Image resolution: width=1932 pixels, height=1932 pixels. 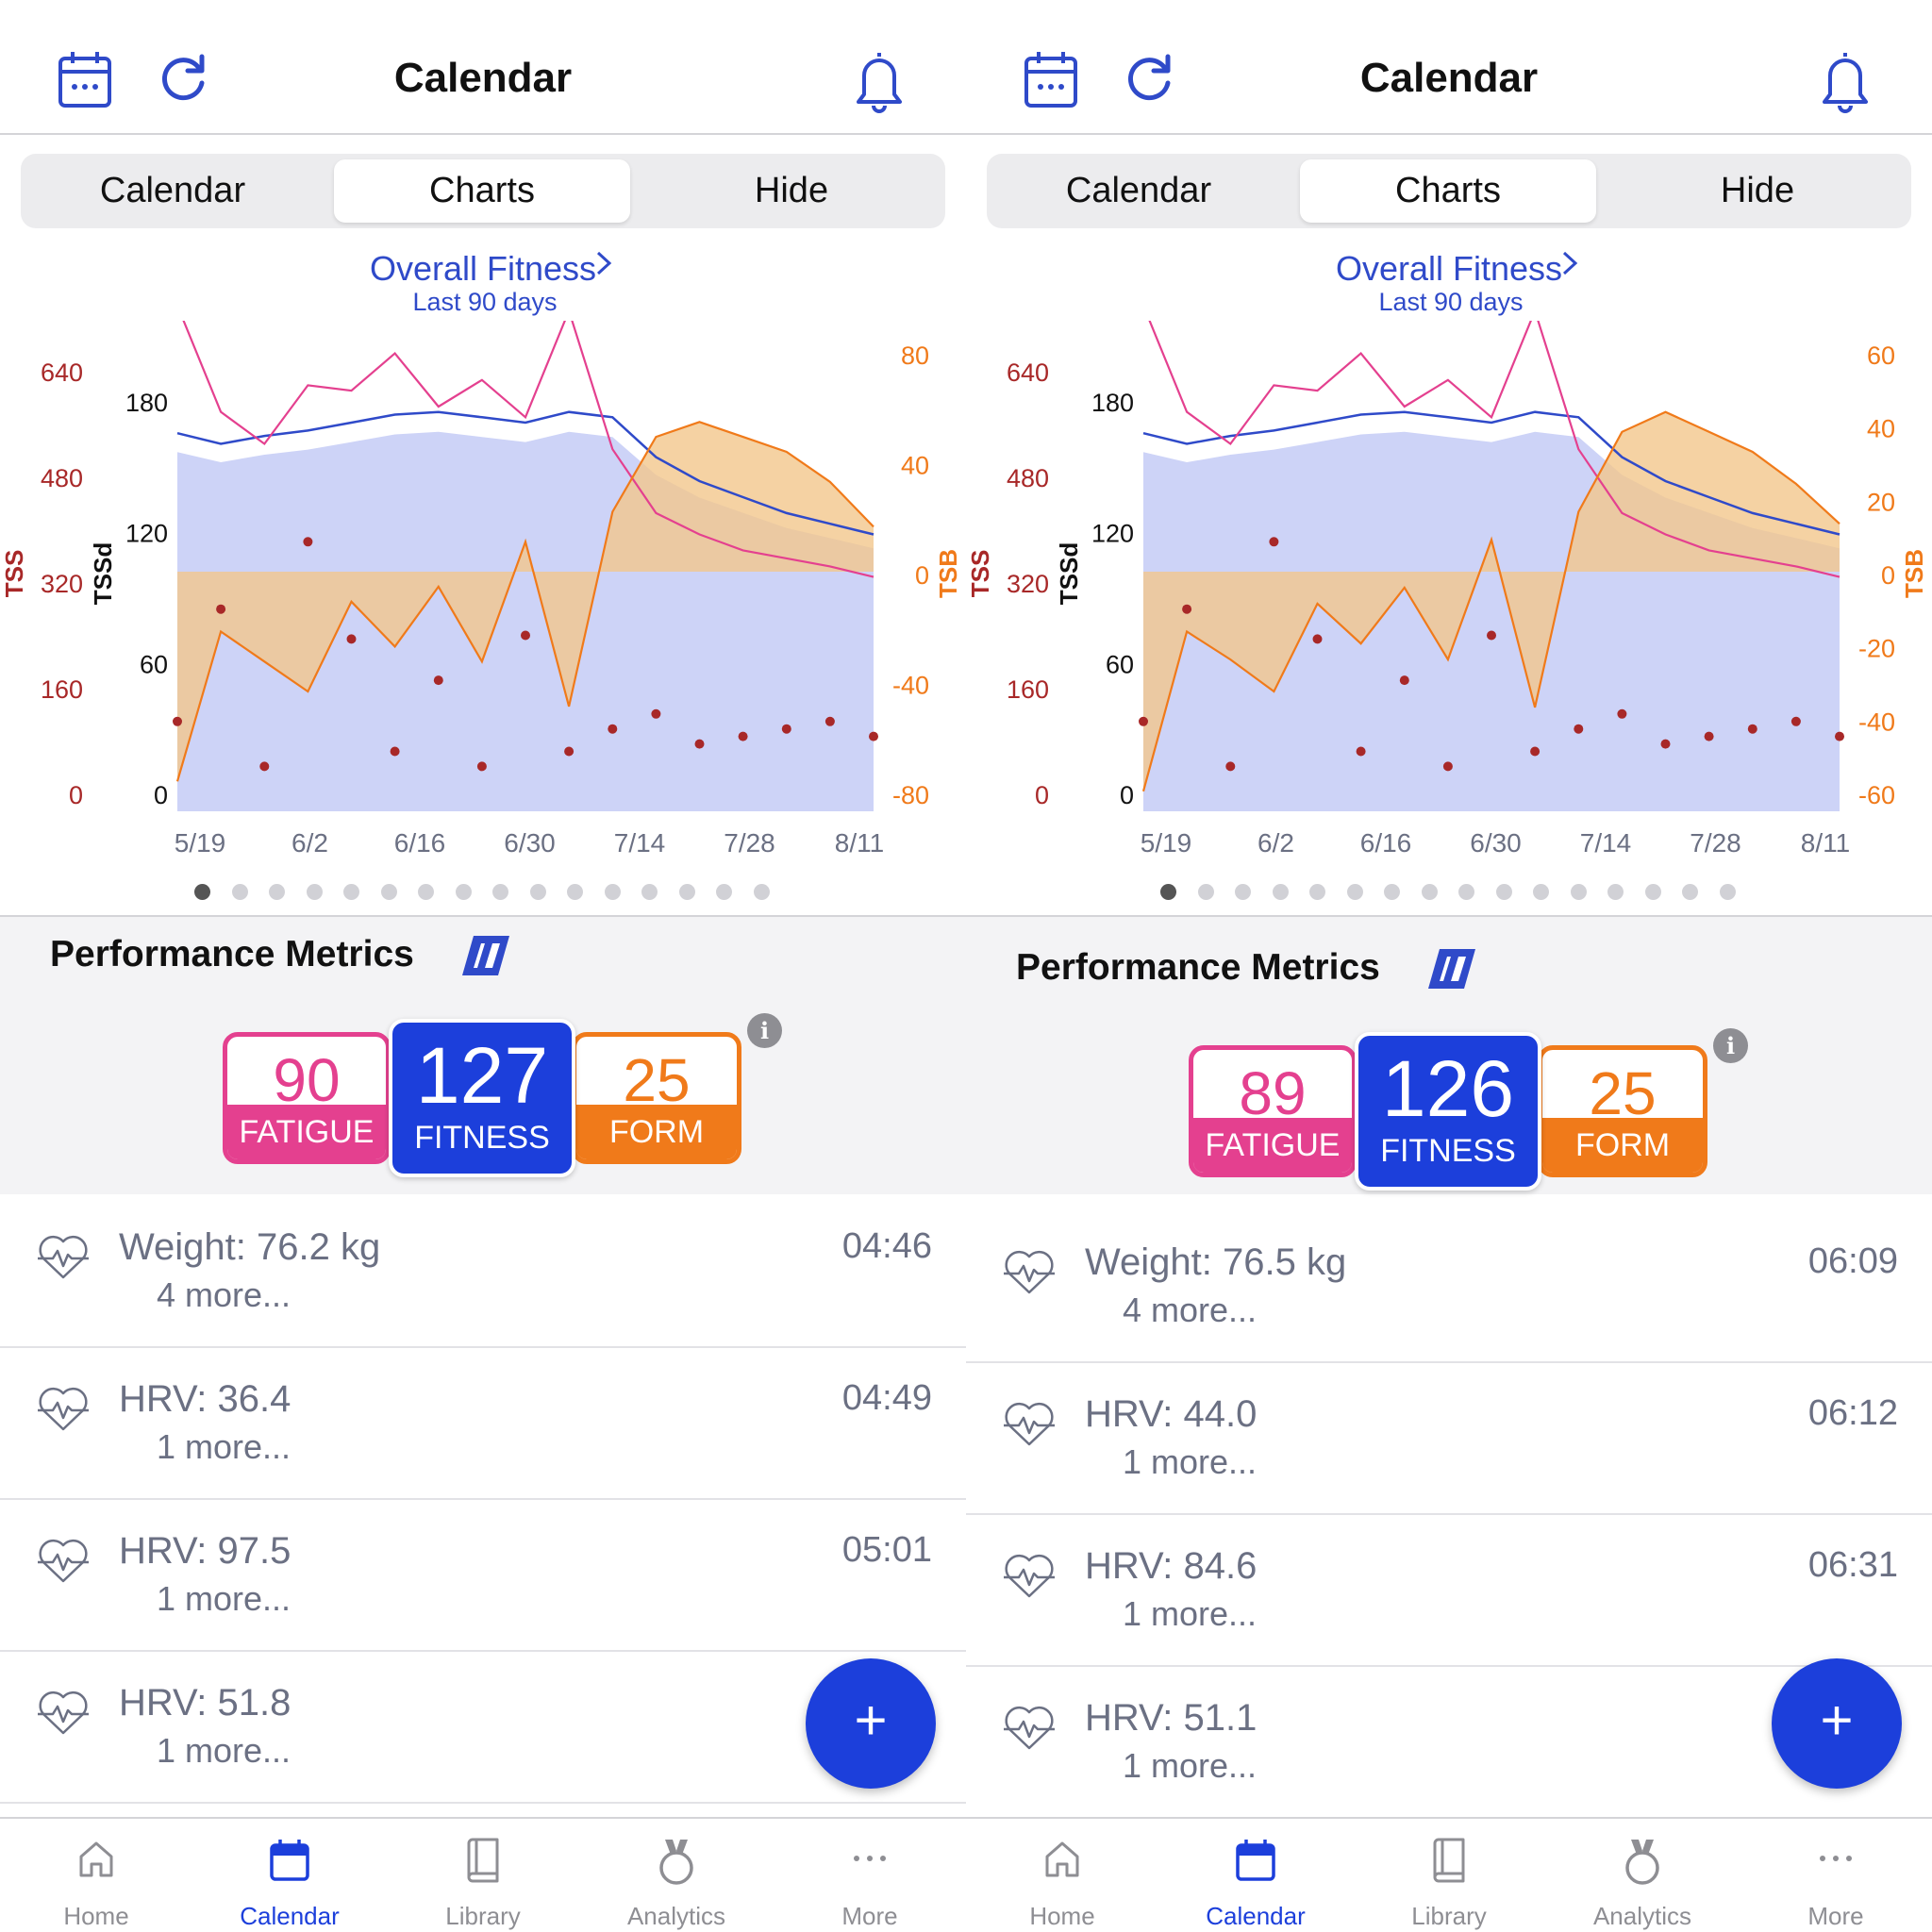 What do you see at coordinates (1623, 1093) in the screenshot?
I see `form-value: 25` at bounding box center [1623, 1093].